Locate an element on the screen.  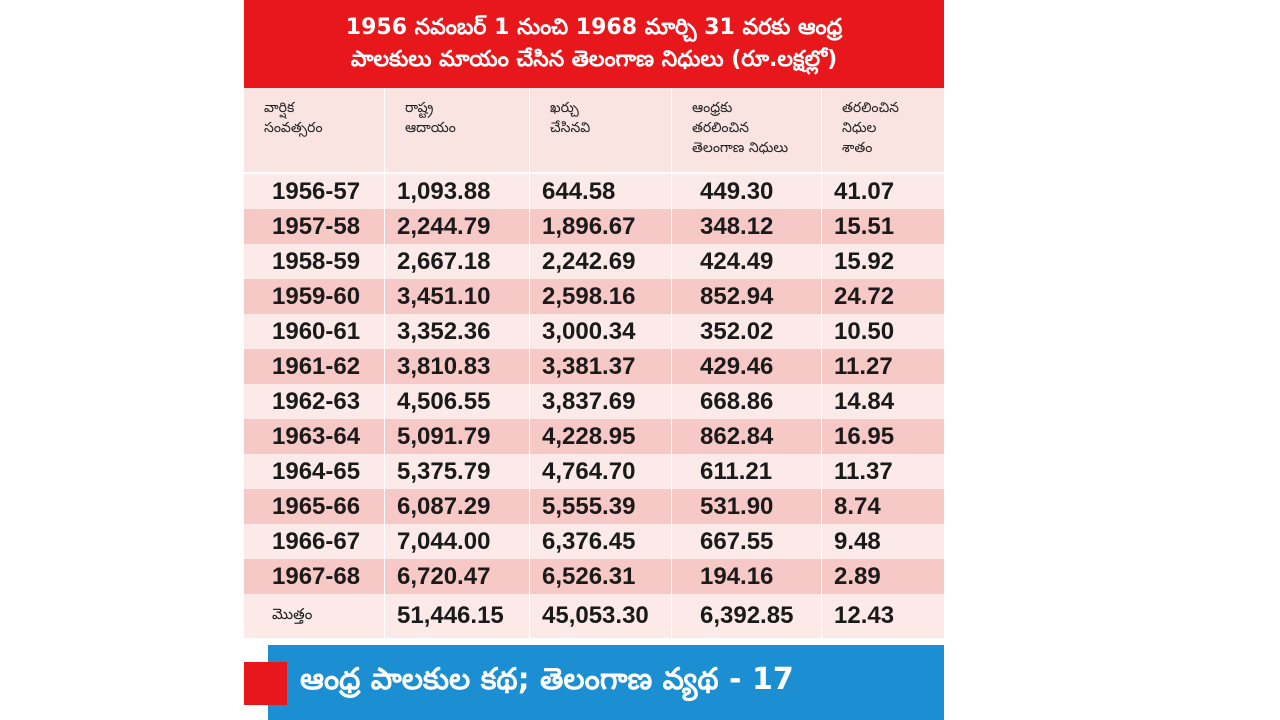
percent-cell: 8.74 is located at coordinates (857, 506).